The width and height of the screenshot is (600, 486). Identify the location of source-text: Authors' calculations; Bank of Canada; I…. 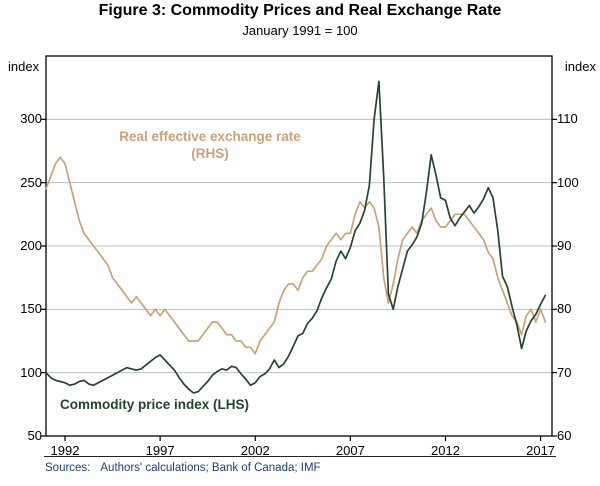
(210, 468).